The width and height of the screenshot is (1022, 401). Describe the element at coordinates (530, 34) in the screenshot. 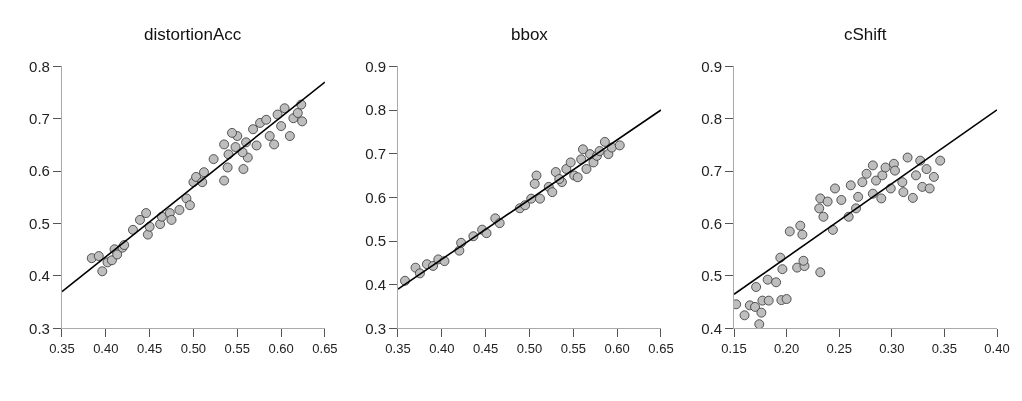

I see `chart-title: bbox` at that location.